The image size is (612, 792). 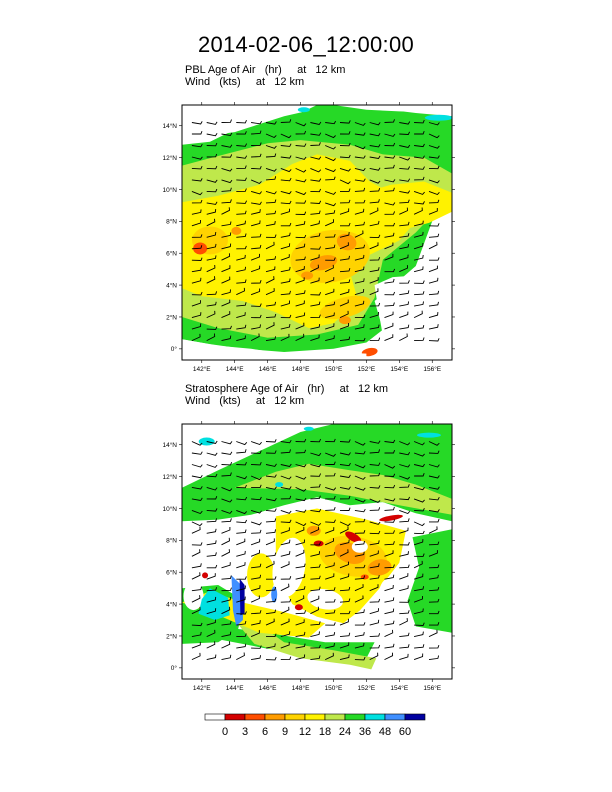 I want to click on field-gold-south, so click(x=345, y=307).